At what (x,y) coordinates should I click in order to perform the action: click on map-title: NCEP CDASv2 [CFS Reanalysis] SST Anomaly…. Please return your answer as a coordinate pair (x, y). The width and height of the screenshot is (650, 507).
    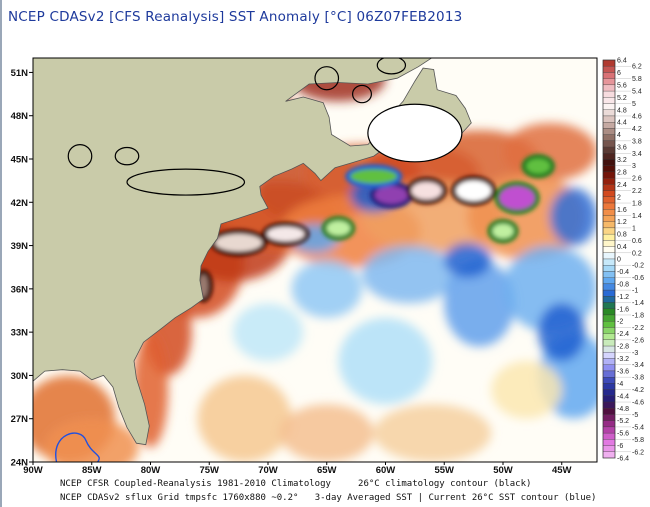
    Looking at the image, I should click on (235, 17).